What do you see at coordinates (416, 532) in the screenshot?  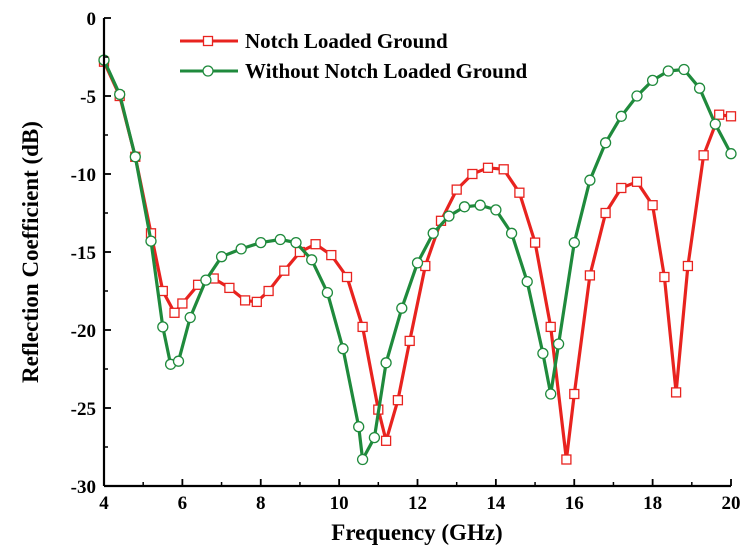 I see `x-axis-title: Frequency (GHz)` at bounding box center [416, 532].